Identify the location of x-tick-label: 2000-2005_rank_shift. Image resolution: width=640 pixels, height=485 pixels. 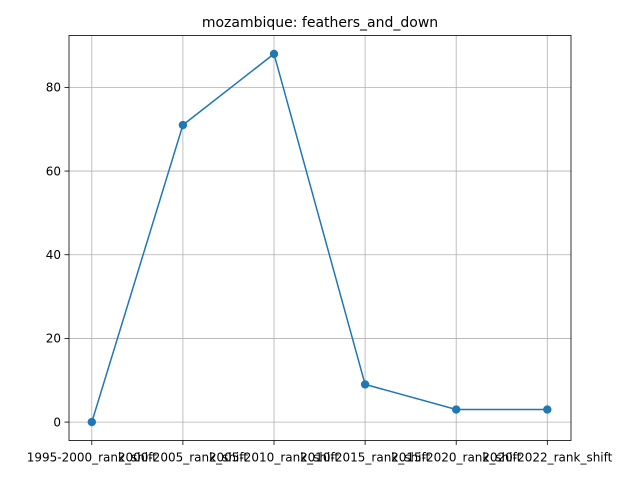
(183, 458).